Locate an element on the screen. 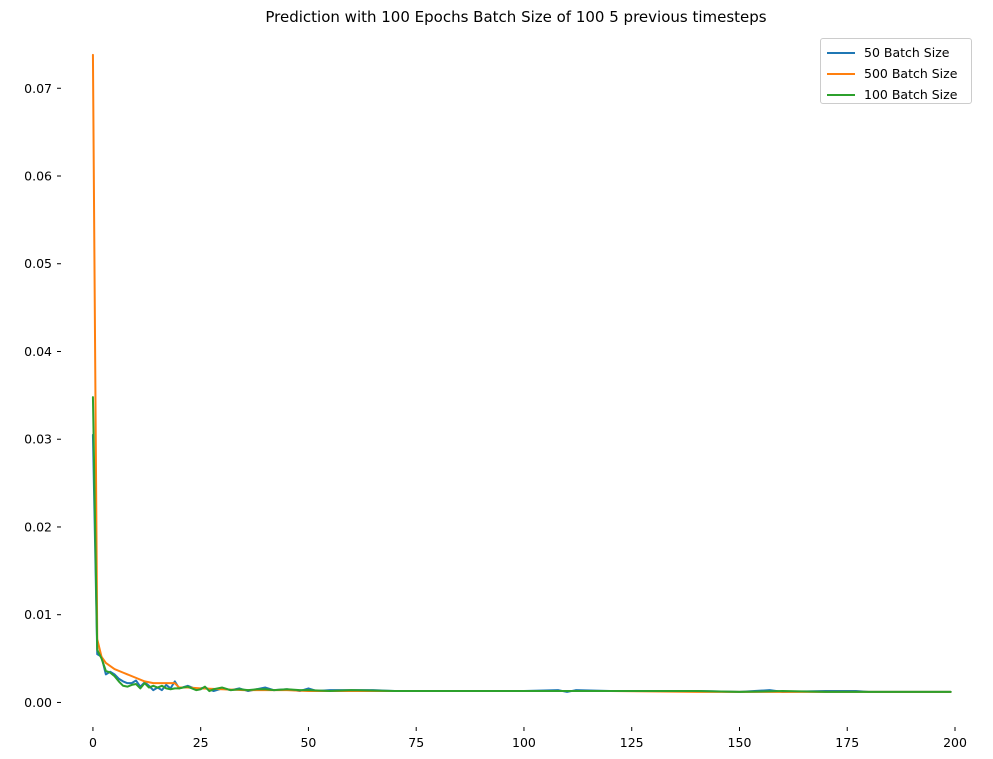  x-tick-label: 150 is located at coordinates (740, 742).